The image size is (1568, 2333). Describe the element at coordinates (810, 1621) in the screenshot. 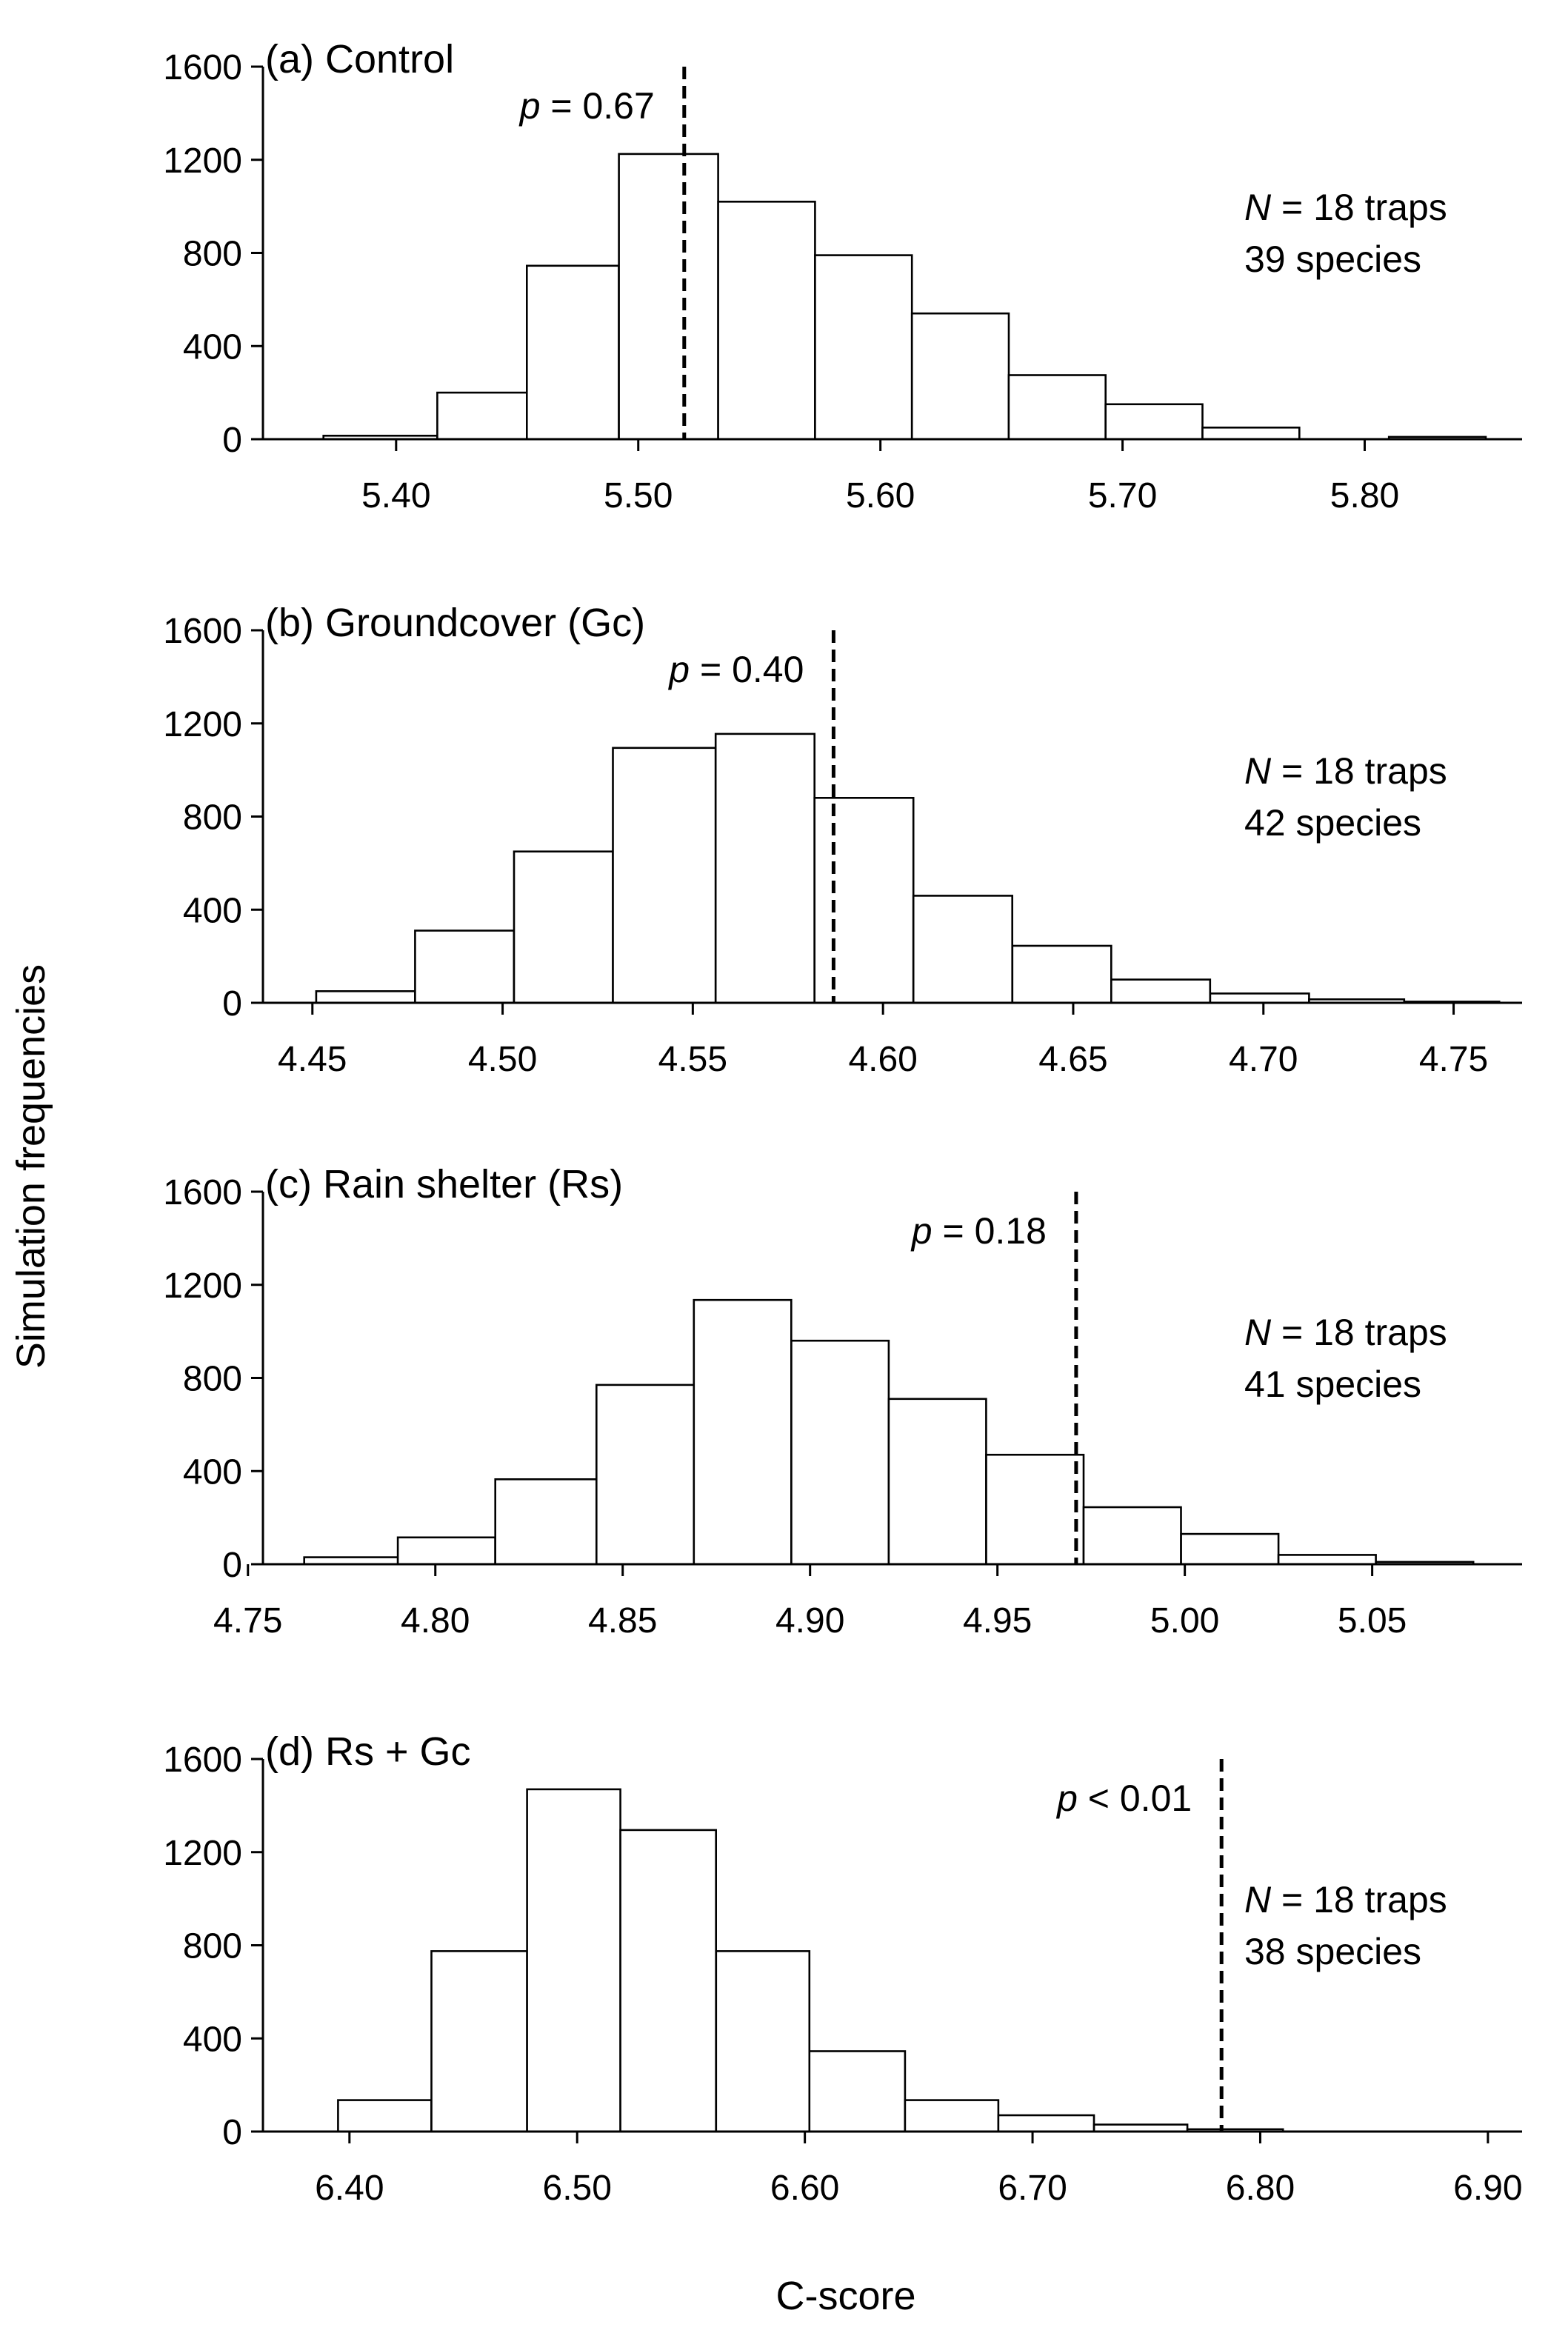

I see `x-tick-label: 4.90` at that location.